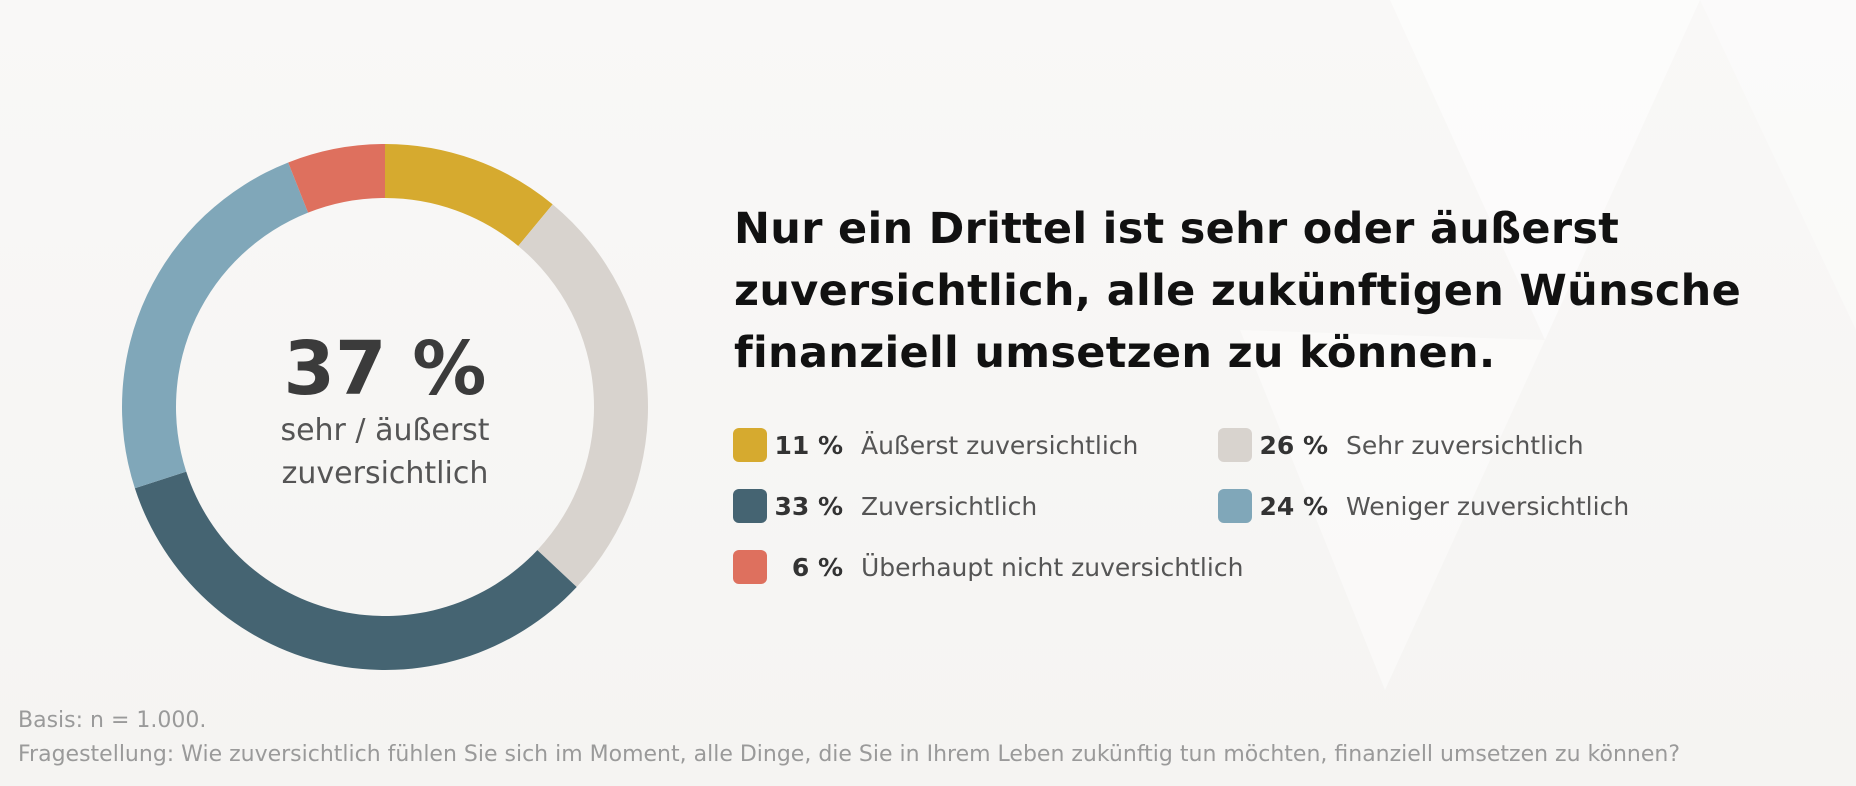  Describe the element at coordinates (112, 720) in the screenshot. I see `footer-basis: Basis: n = 1.000.` at that location.